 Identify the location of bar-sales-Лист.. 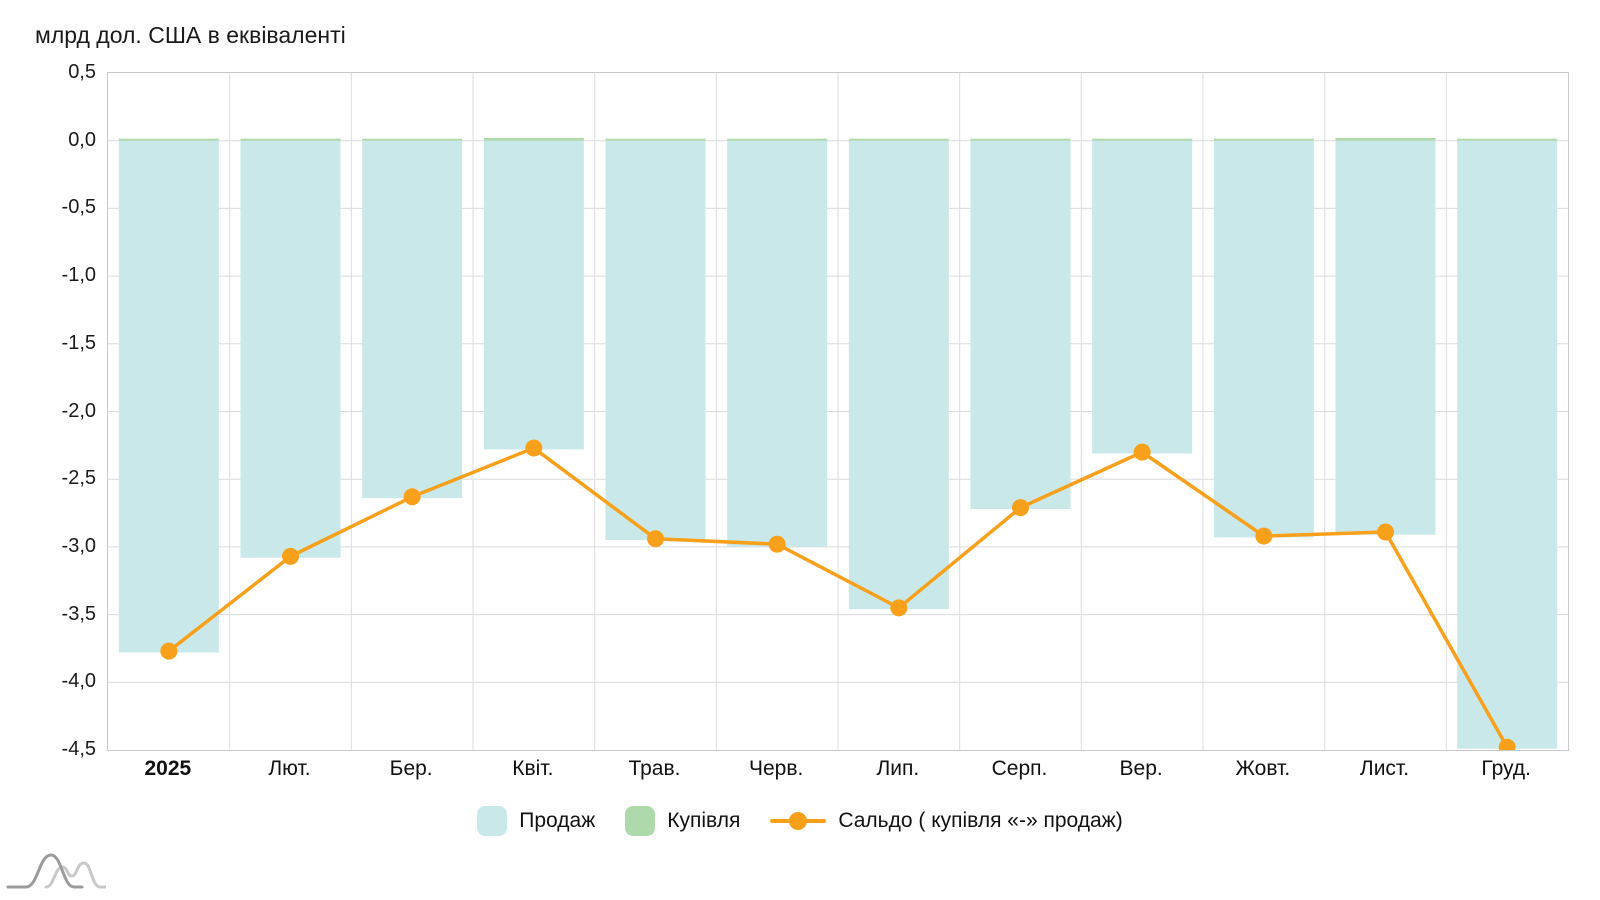
(1385, 337).